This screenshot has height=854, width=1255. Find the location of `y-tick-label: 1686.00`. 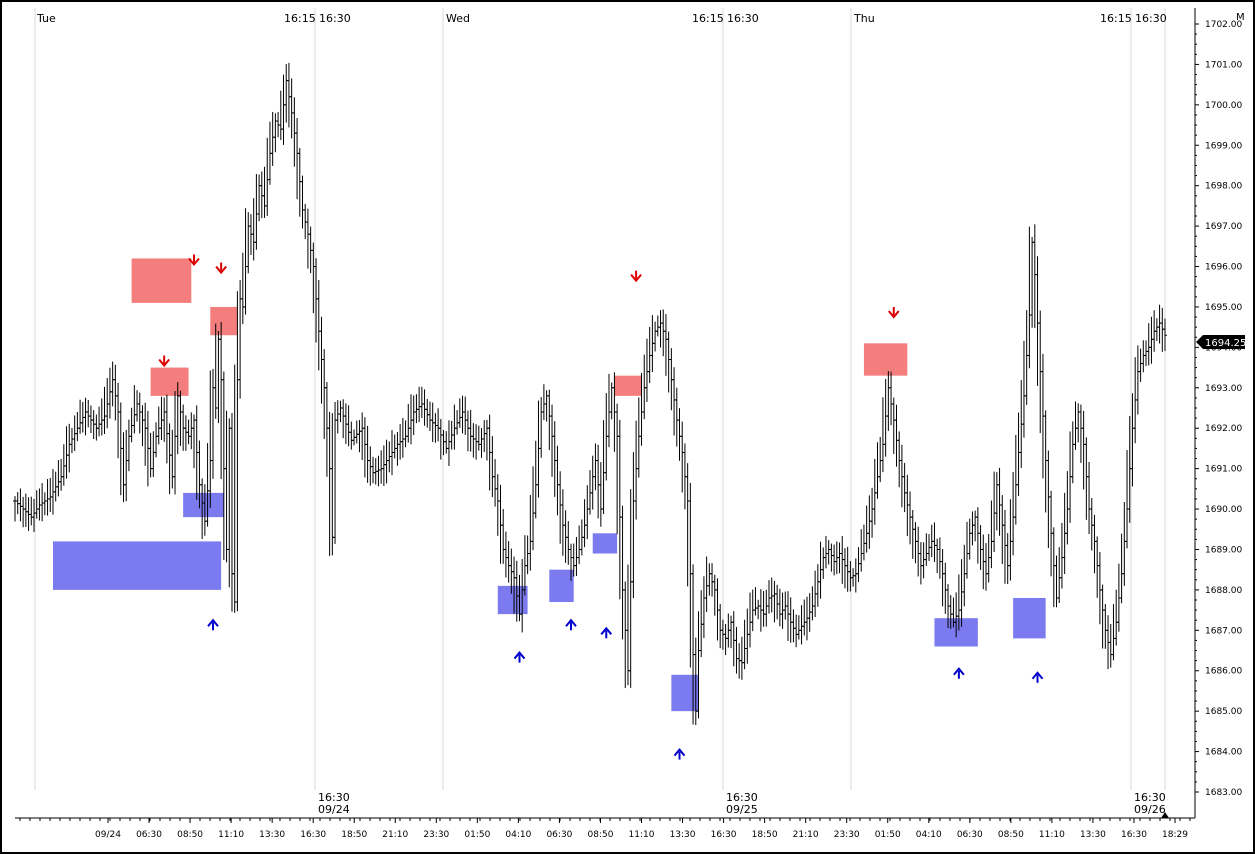

y-tick-label: 1686.00 is located at coordinates (1223, 672).